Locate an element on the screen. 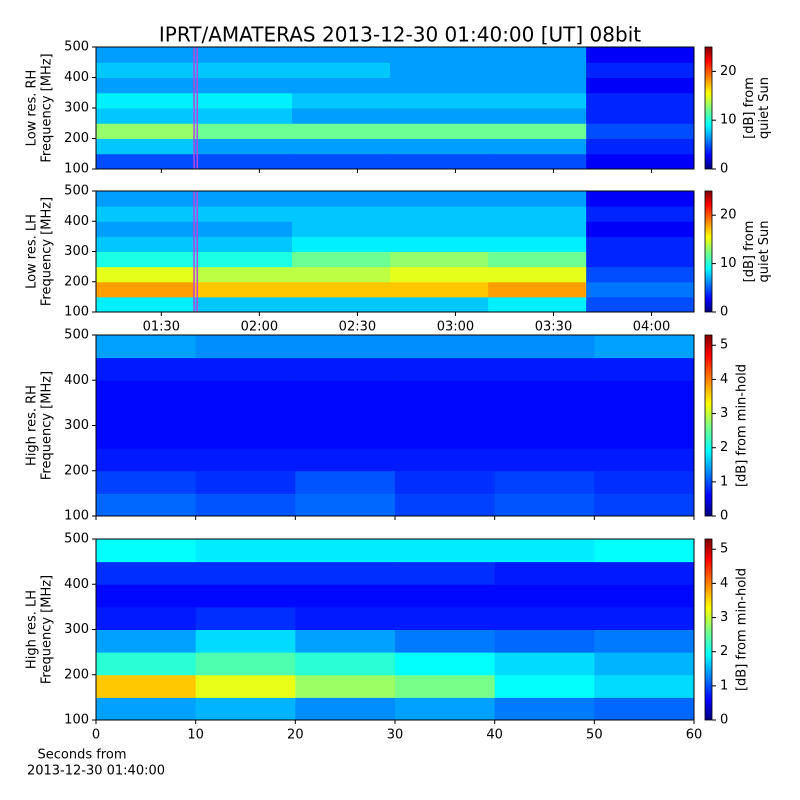 Image resolution: width=800 pixels, height=800 pixels. y-tick-label: 100 is located at coordinates (76, 516).